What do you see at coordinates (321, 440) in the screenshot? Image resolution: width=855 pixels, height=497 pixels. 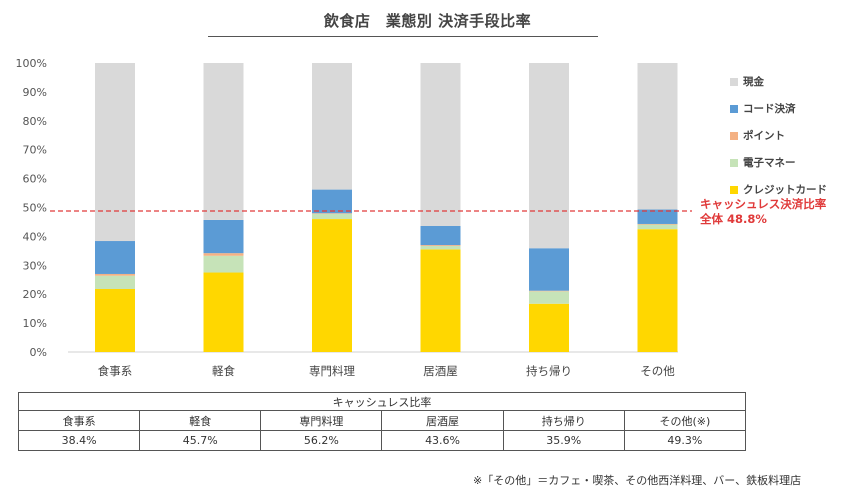 I see `table-cell: 56.2%` at bounding box center [321, 440].